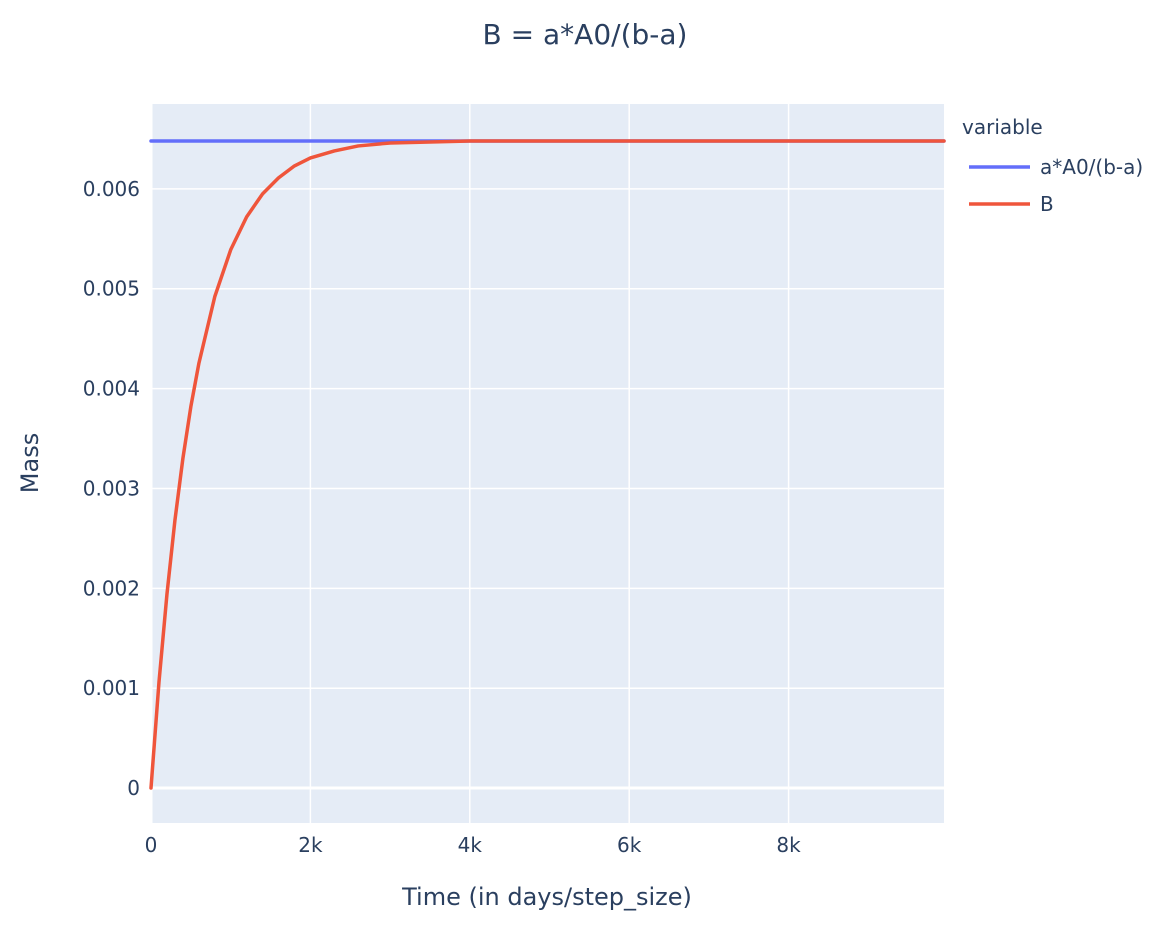  Describe the element at coordinates (133, 788) in the screenshot. I see `y-tick-label: 0` at that location.